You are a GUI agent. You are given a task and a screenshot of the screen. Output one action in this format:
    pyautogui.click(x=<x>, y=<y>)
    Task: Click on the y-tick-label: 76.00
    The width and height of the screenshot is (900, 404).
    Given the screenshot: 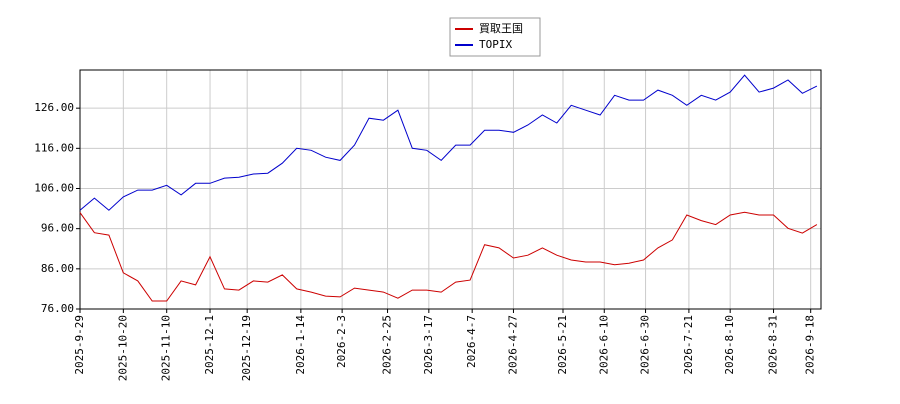 What is the action you would take?
    pyautogui.click(x=57, y=308)
    